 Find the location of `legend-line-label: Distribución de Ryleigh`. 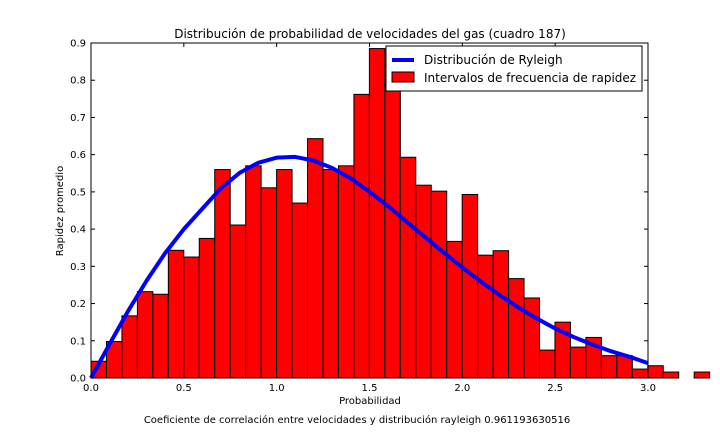

legend-line-label: Distribución de Ryleigh is located at coordinates (493, 60).